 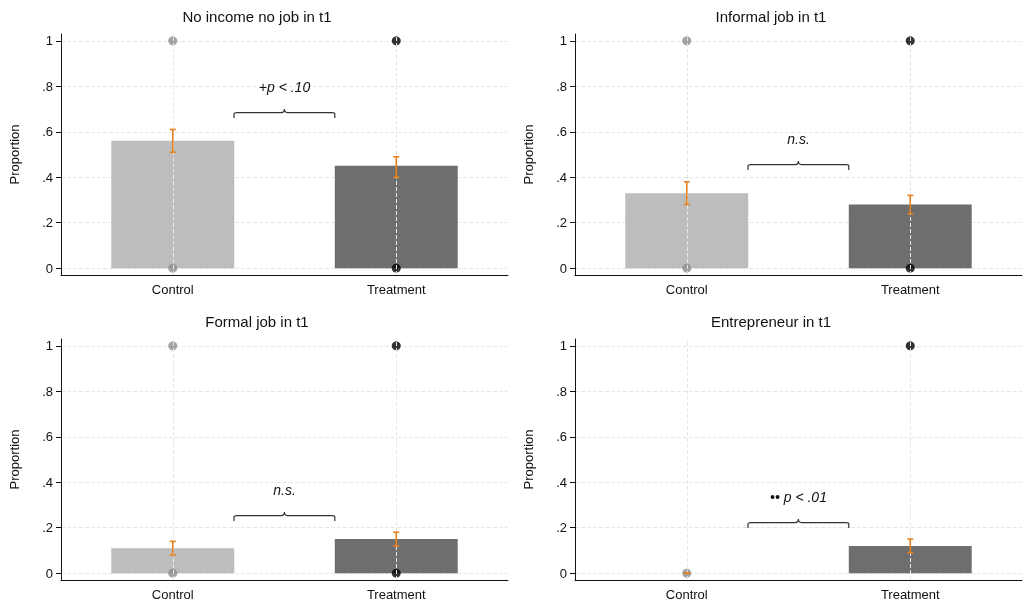 I want to click on annotation: +p < .10, so click(x=284, y=87).